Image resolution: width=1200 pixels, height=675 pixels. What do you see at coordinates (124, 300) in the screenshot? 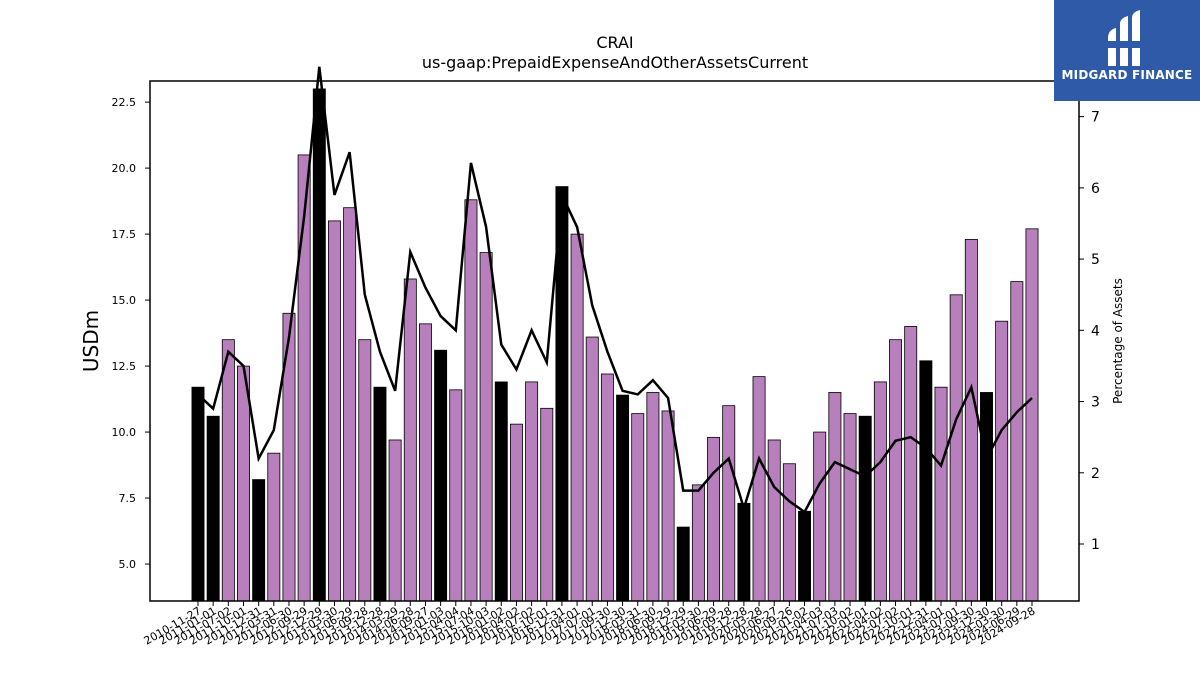
I see `y-tick-label: 15.0` at bounding box center [124, 300].